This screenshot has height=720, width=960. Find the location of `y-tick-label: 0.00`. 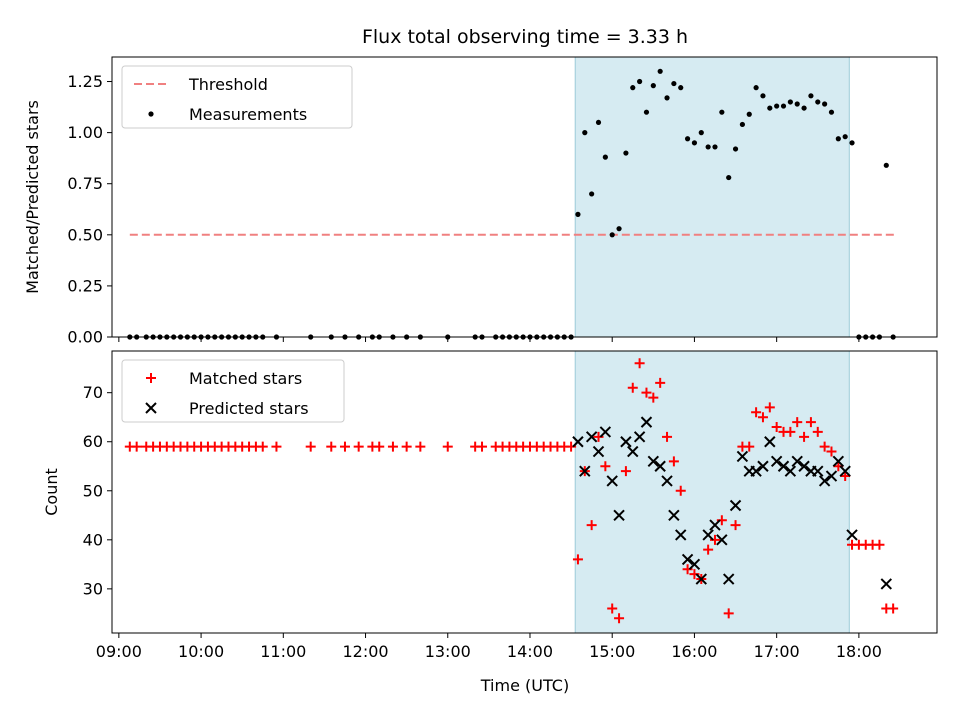

y-tick-label: 0.00 is located at coordinates (85, 337).